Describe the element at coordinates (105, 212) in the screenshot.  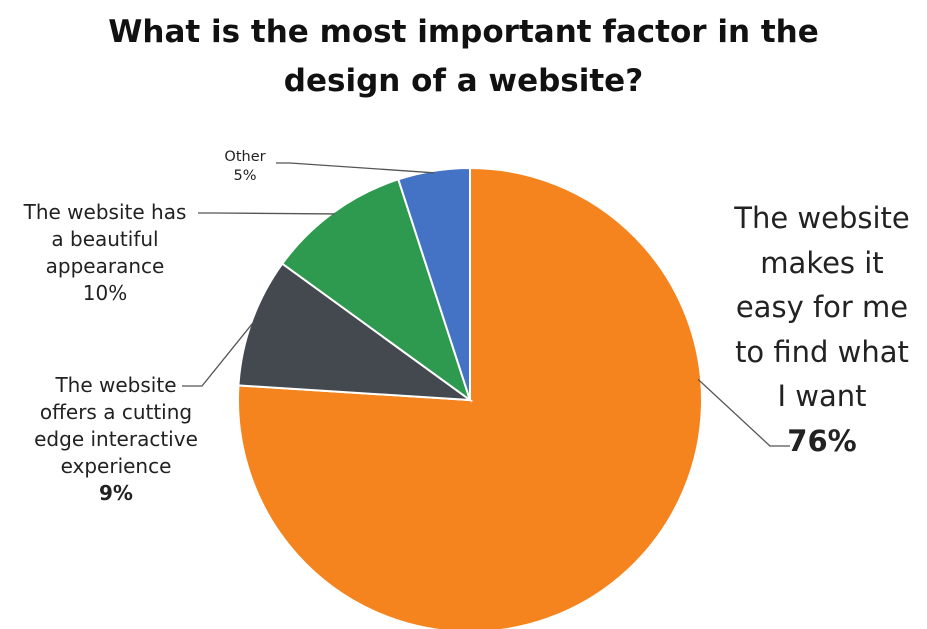
I see `label-line: The website has` at that location.